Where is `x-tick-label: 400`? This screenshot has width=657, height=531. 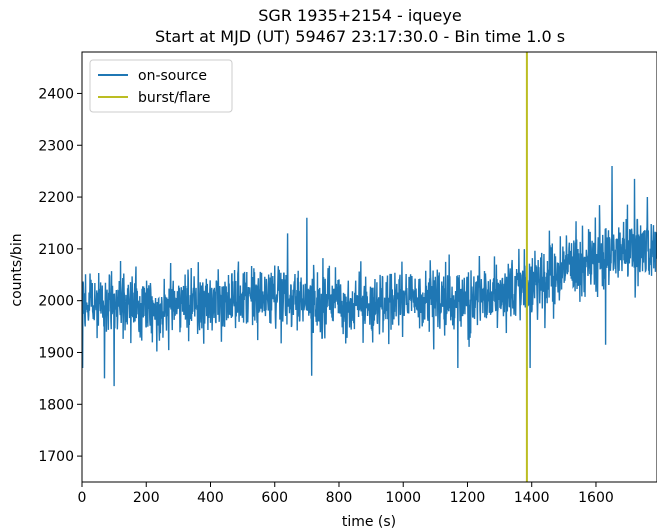
x-tick-label: 400 is located at coordinates (210, 498).